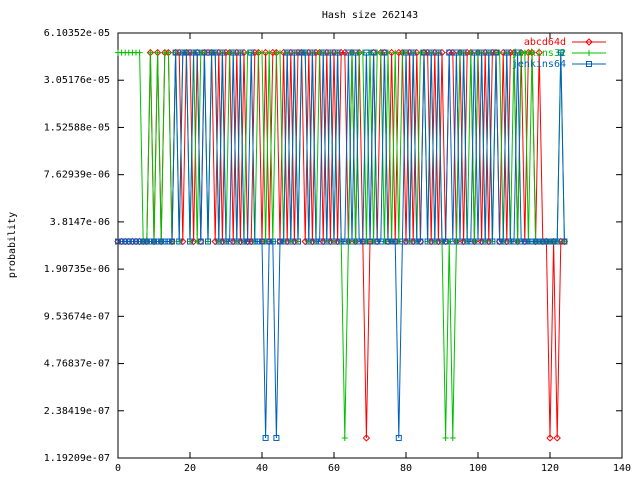  What do you see at coordinates (77, 175) in the screenshot?
I see `y-tick-label: 7.62939e-06` at bounding box center [77, 175].